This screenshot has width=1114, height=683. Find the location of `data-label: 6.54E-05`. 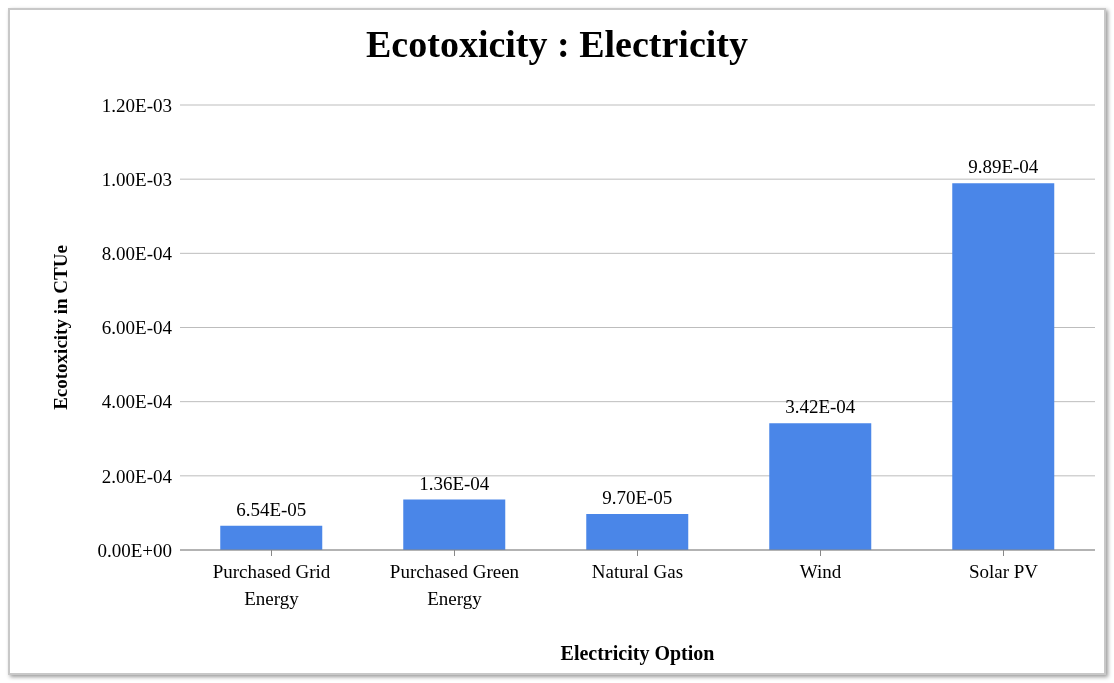

data-label: 6.54E-05 is located at coordinates (271, 509).